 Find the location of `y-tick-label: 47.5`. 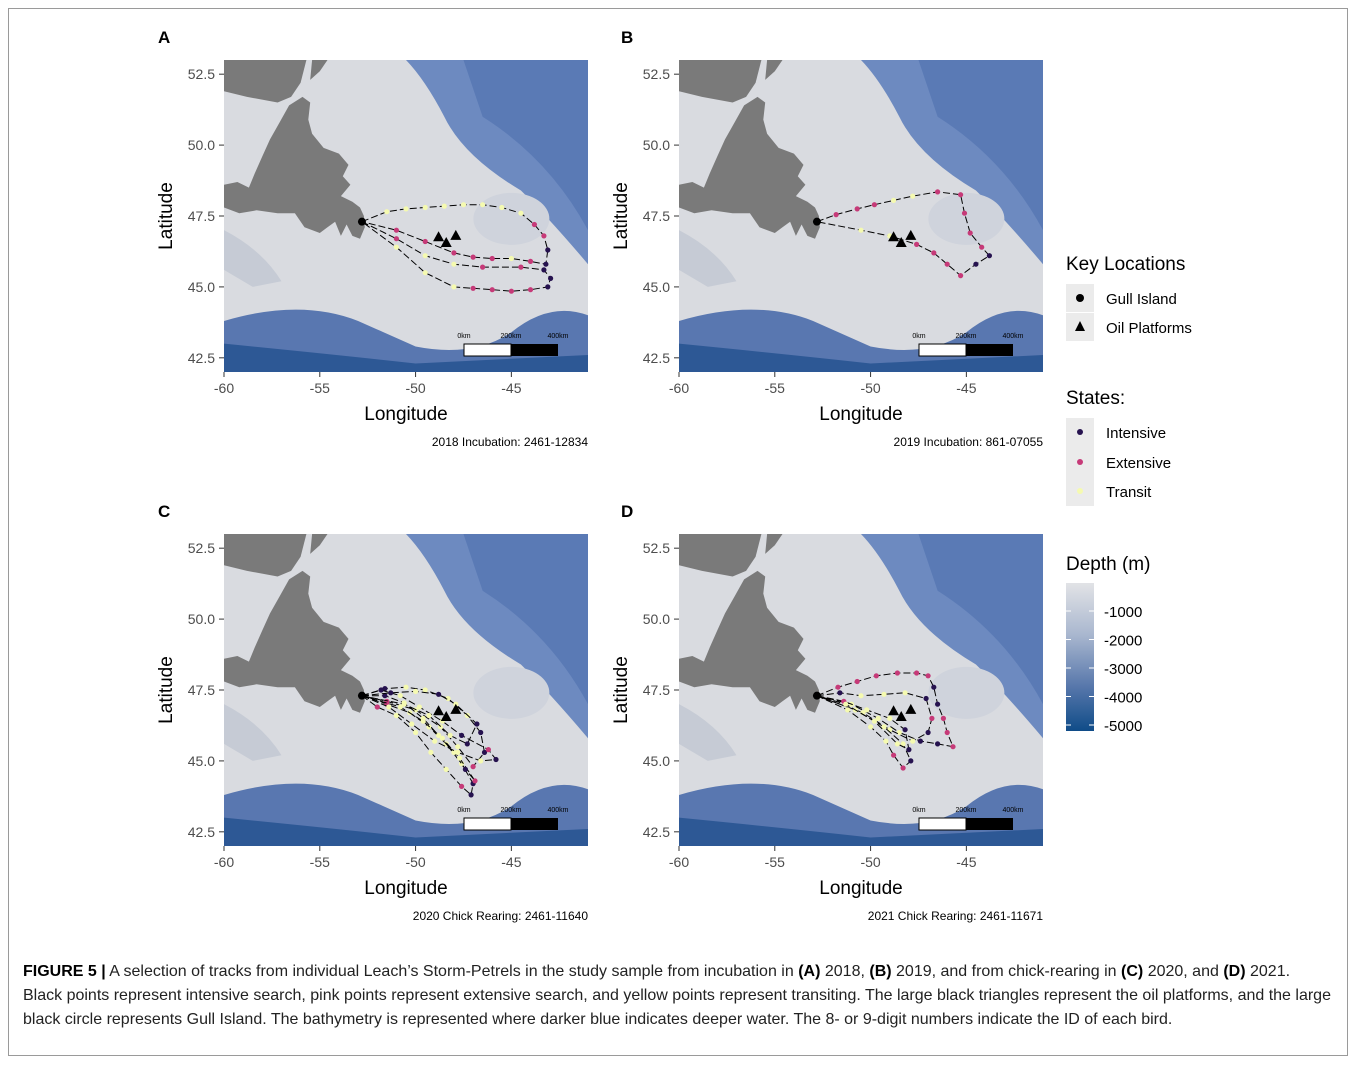

y-tick-label: 47.5 is located at coordinates (201, 216).